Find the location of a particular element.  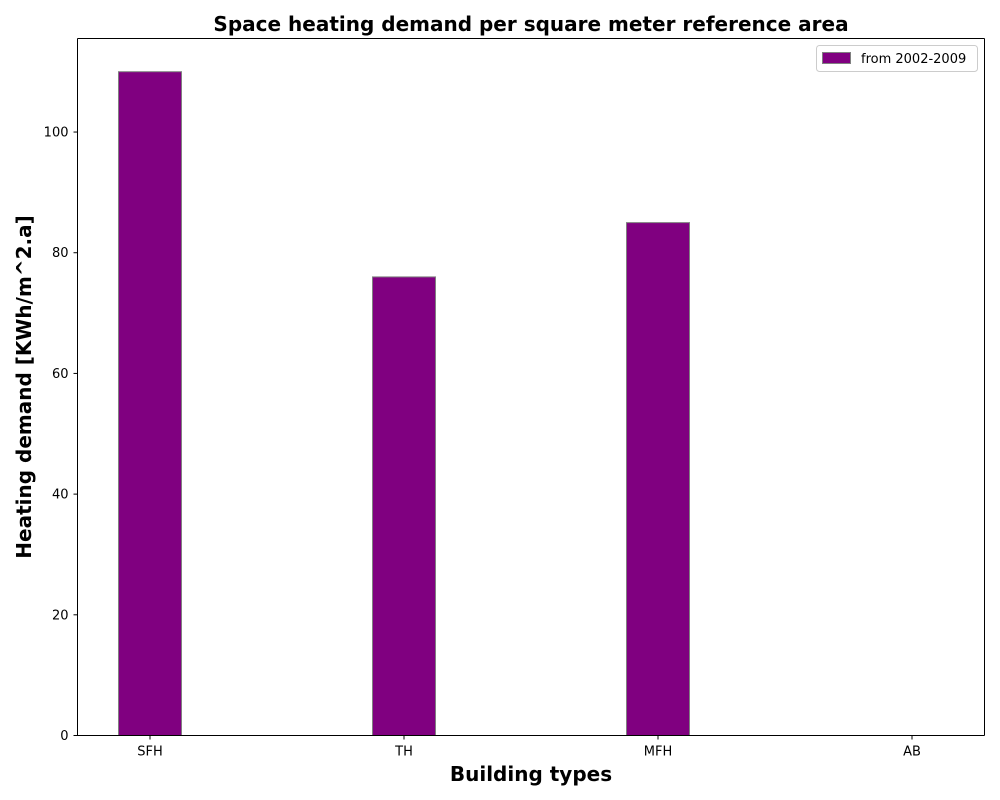

legend-swatch is located at coordinates (836, 58).